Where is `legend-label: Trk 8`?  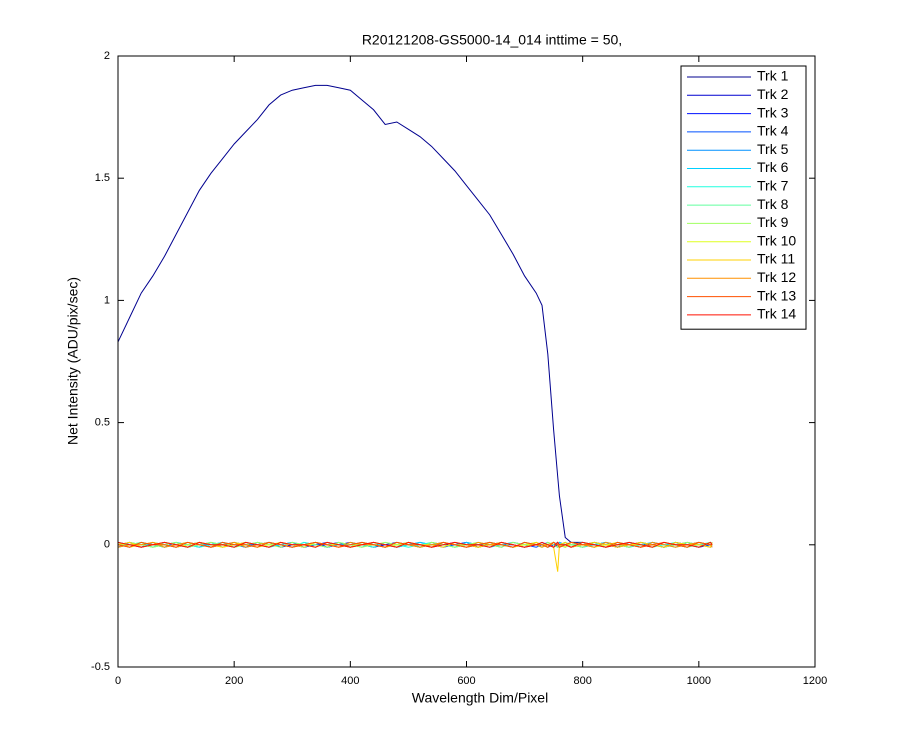
legend-label: Trk 8 is located at coordinates (773, 204).